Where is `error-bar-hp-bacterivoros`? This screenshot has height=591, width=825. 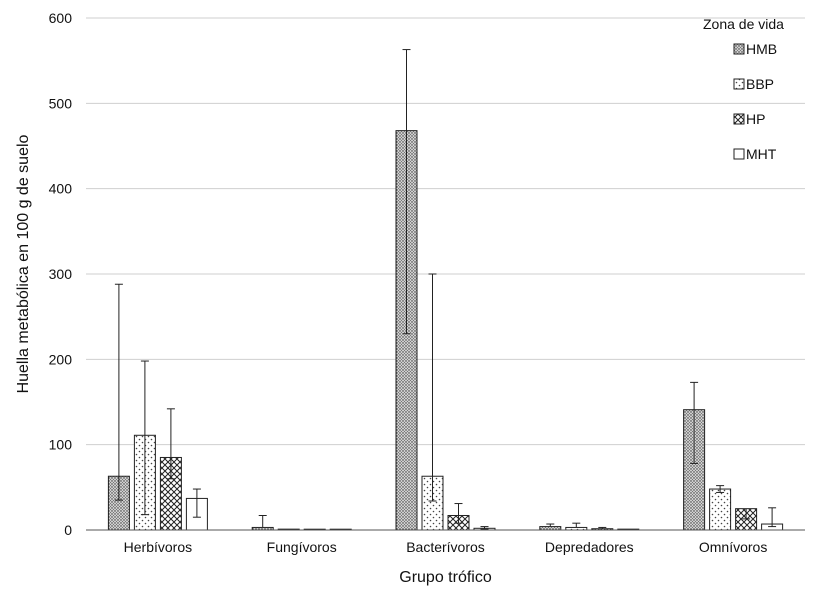
error-bar-hp-bacterivoros is located at coordinates (458, 513).